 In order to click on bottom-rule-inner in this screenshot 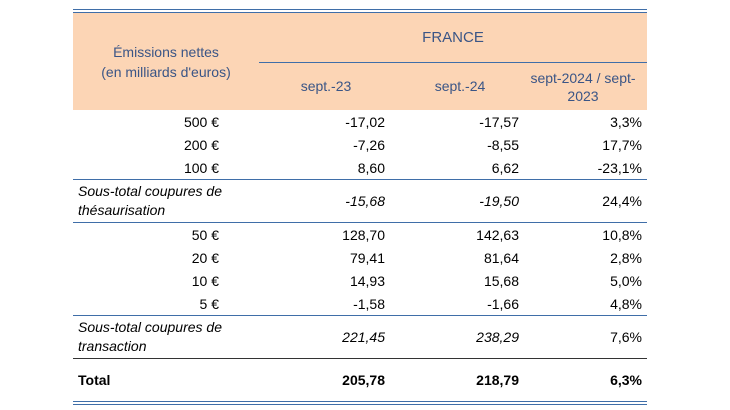, I will do `click(360, 401)`.